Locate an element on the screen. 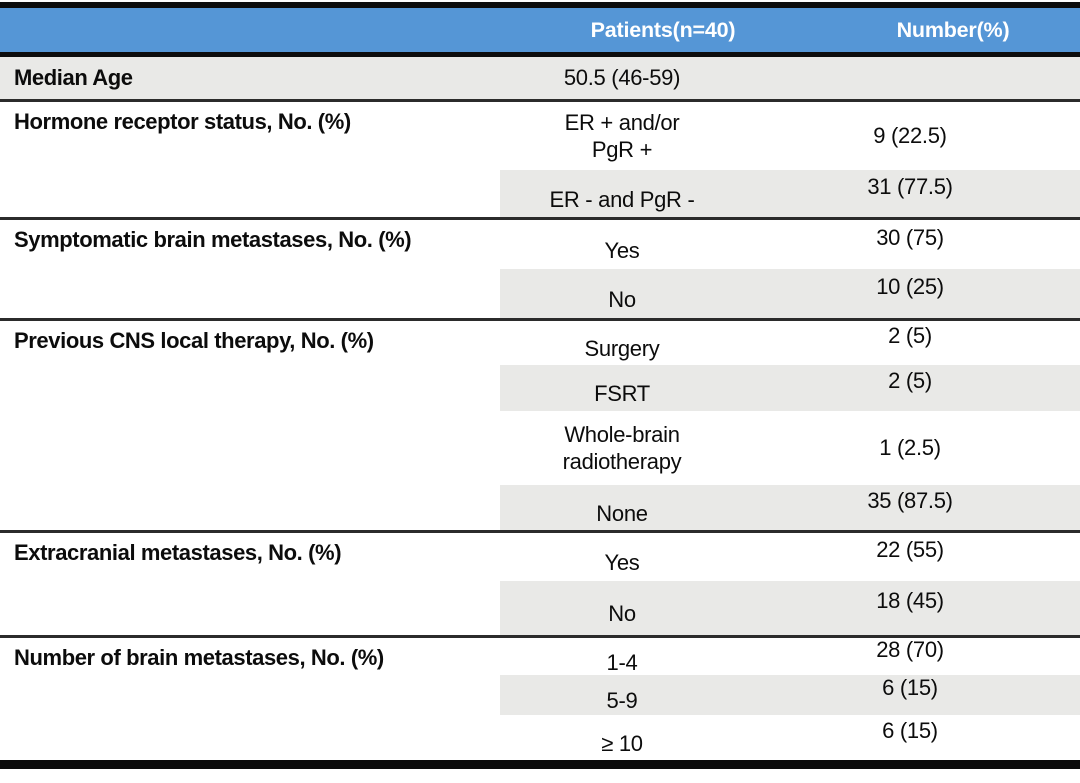 This screenshot has width=1080, height=783. value-cell: ER - and PgR - is located at coordinates (622, 199).